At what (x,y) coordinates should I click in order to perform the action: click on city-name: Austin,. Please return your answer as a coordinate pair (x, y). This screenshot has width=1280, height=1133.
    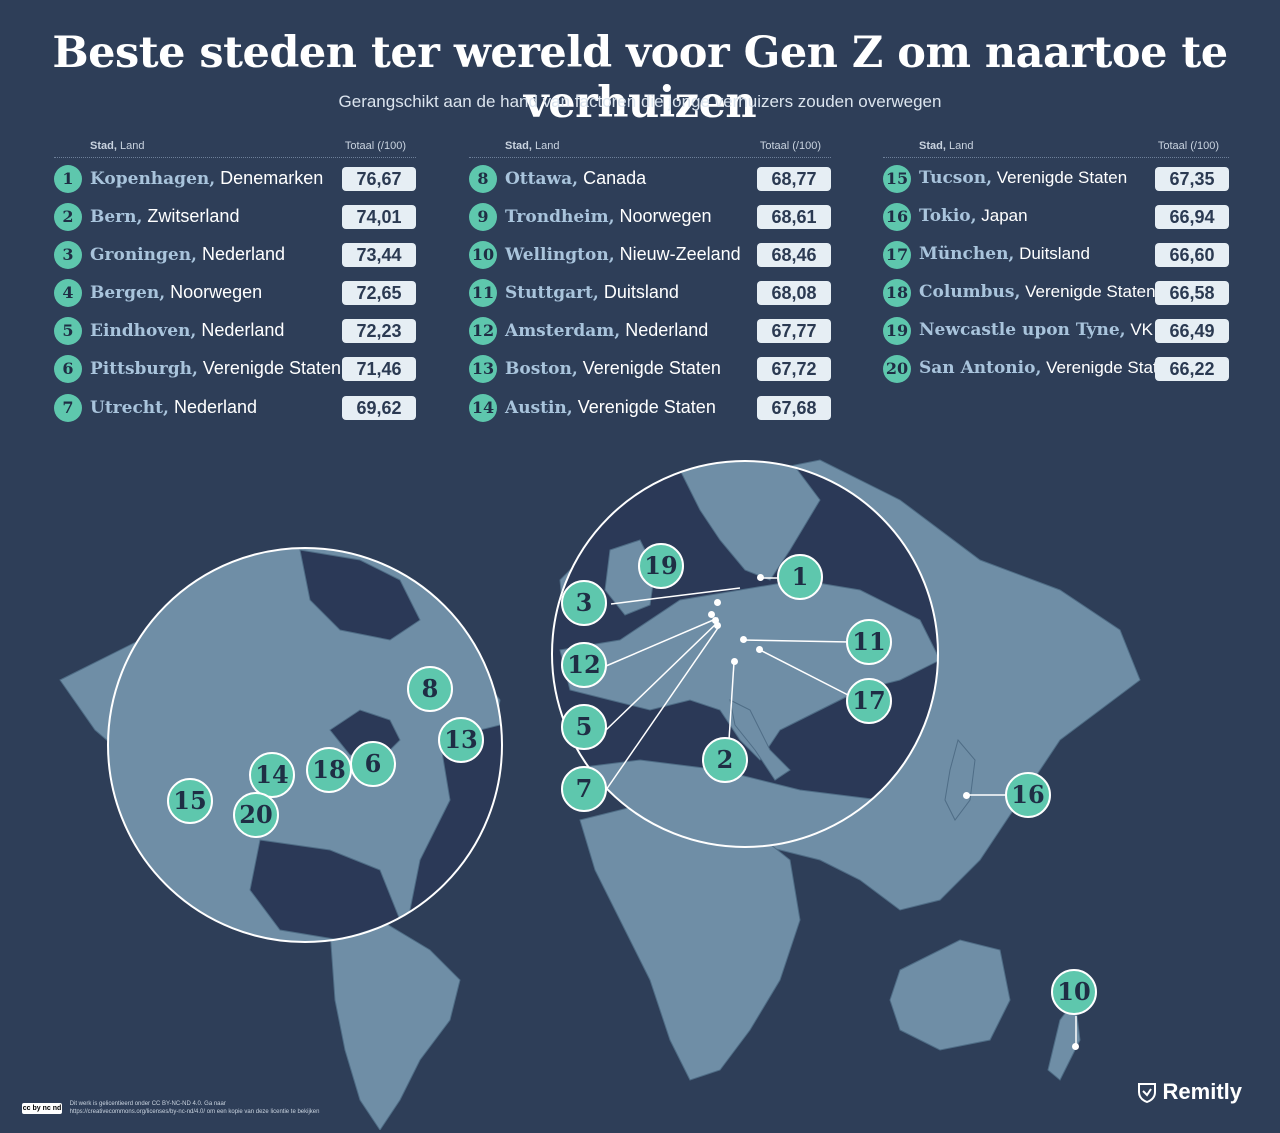
    Looking at the image, I should click on (539, 407).